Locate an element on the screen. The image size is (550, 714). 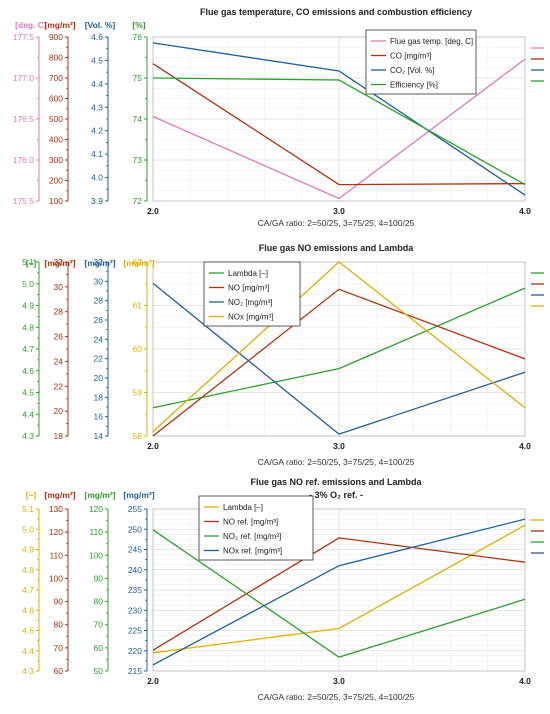
y-tick-label: 4.7 is located at coordinates (28, 590).